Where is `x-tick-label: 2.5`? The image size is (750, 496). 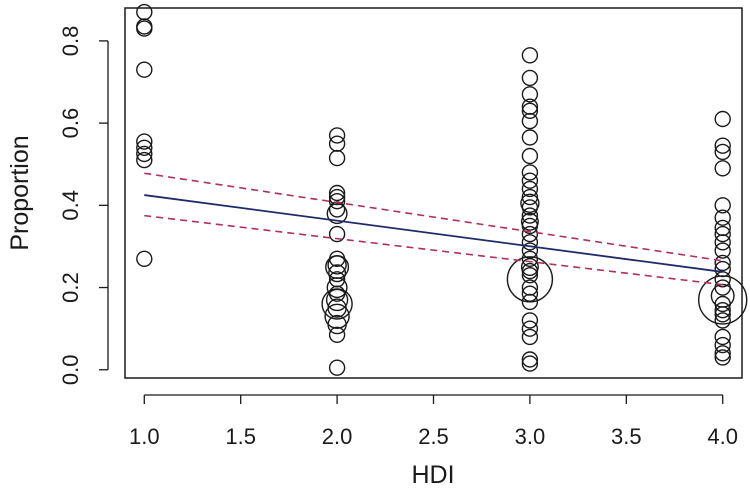 x-tick-label: 2.5 is located at coordinates (433, 436).